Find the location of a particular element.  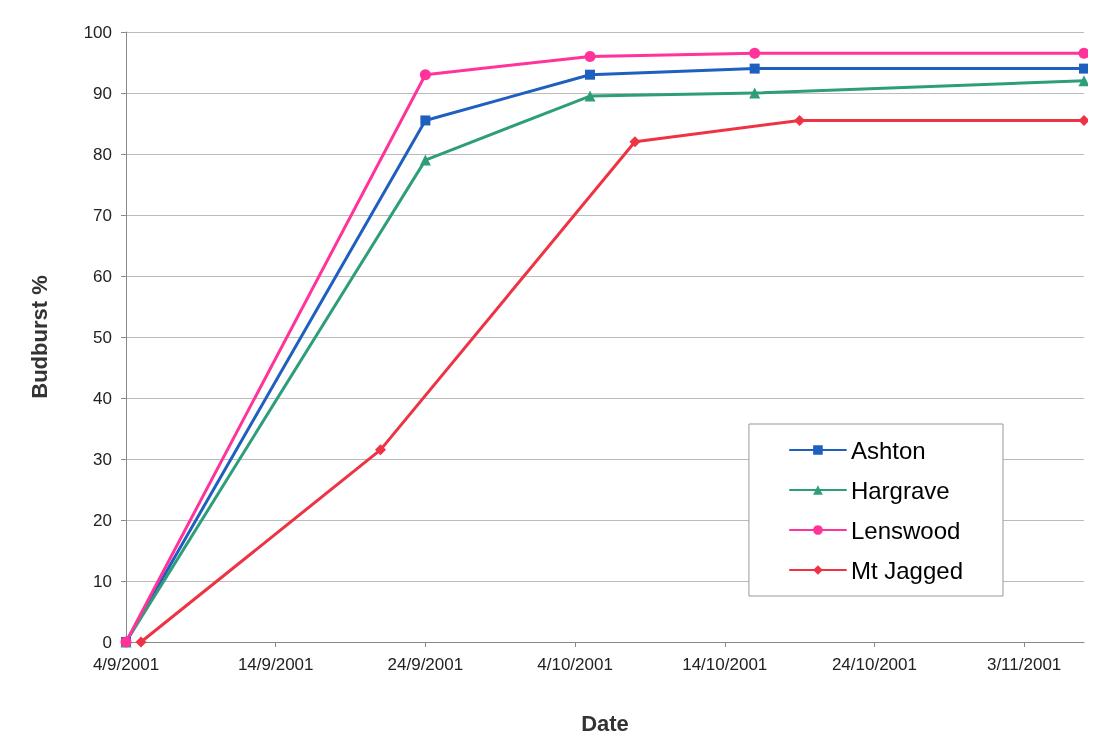

x-tick-label: 14/10/2001 is located at coordinates (725, 664).